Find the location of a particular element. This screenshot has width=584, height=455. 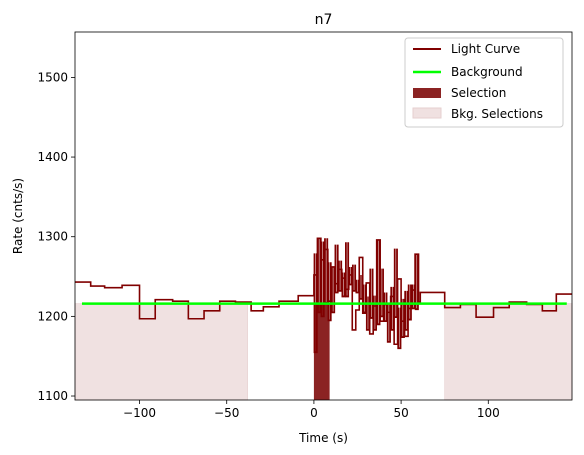

legend-selection-swatch is located at coordinates (427, 93).